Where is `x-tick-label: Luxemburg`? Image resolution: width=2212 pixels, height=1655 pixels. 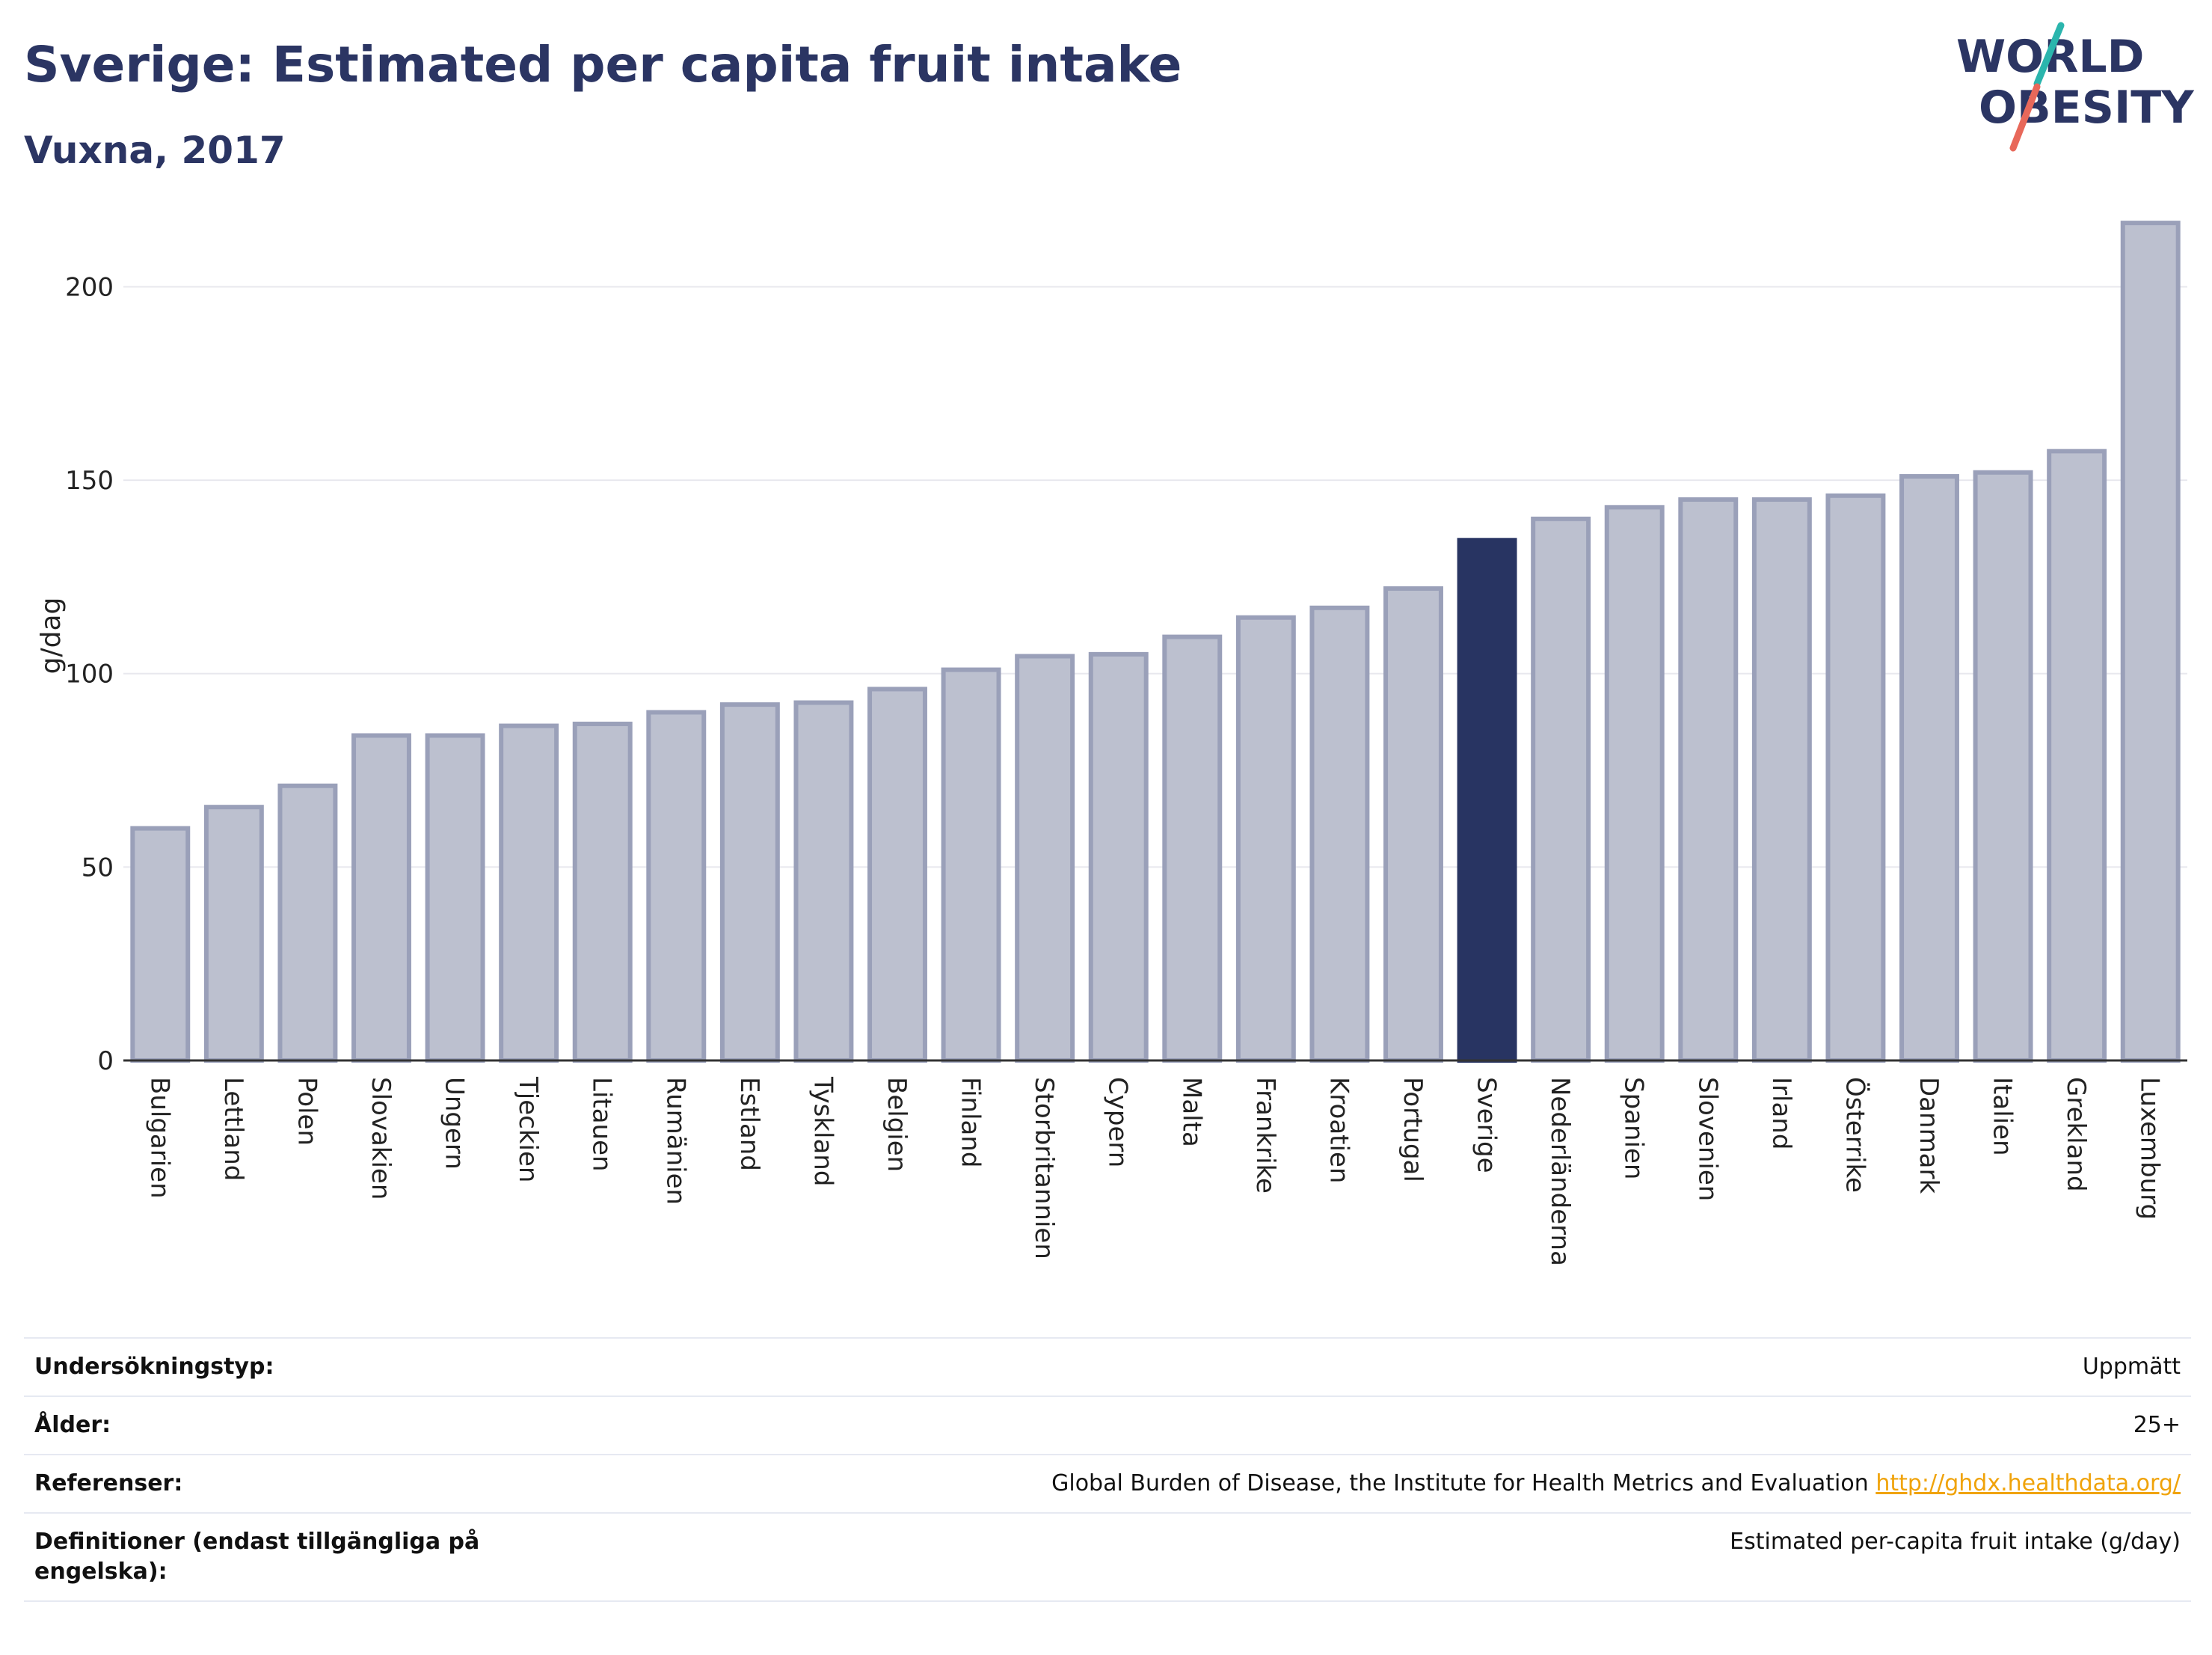
x-tick-label: Luxemburg is located at coordinates (2150, 1148).